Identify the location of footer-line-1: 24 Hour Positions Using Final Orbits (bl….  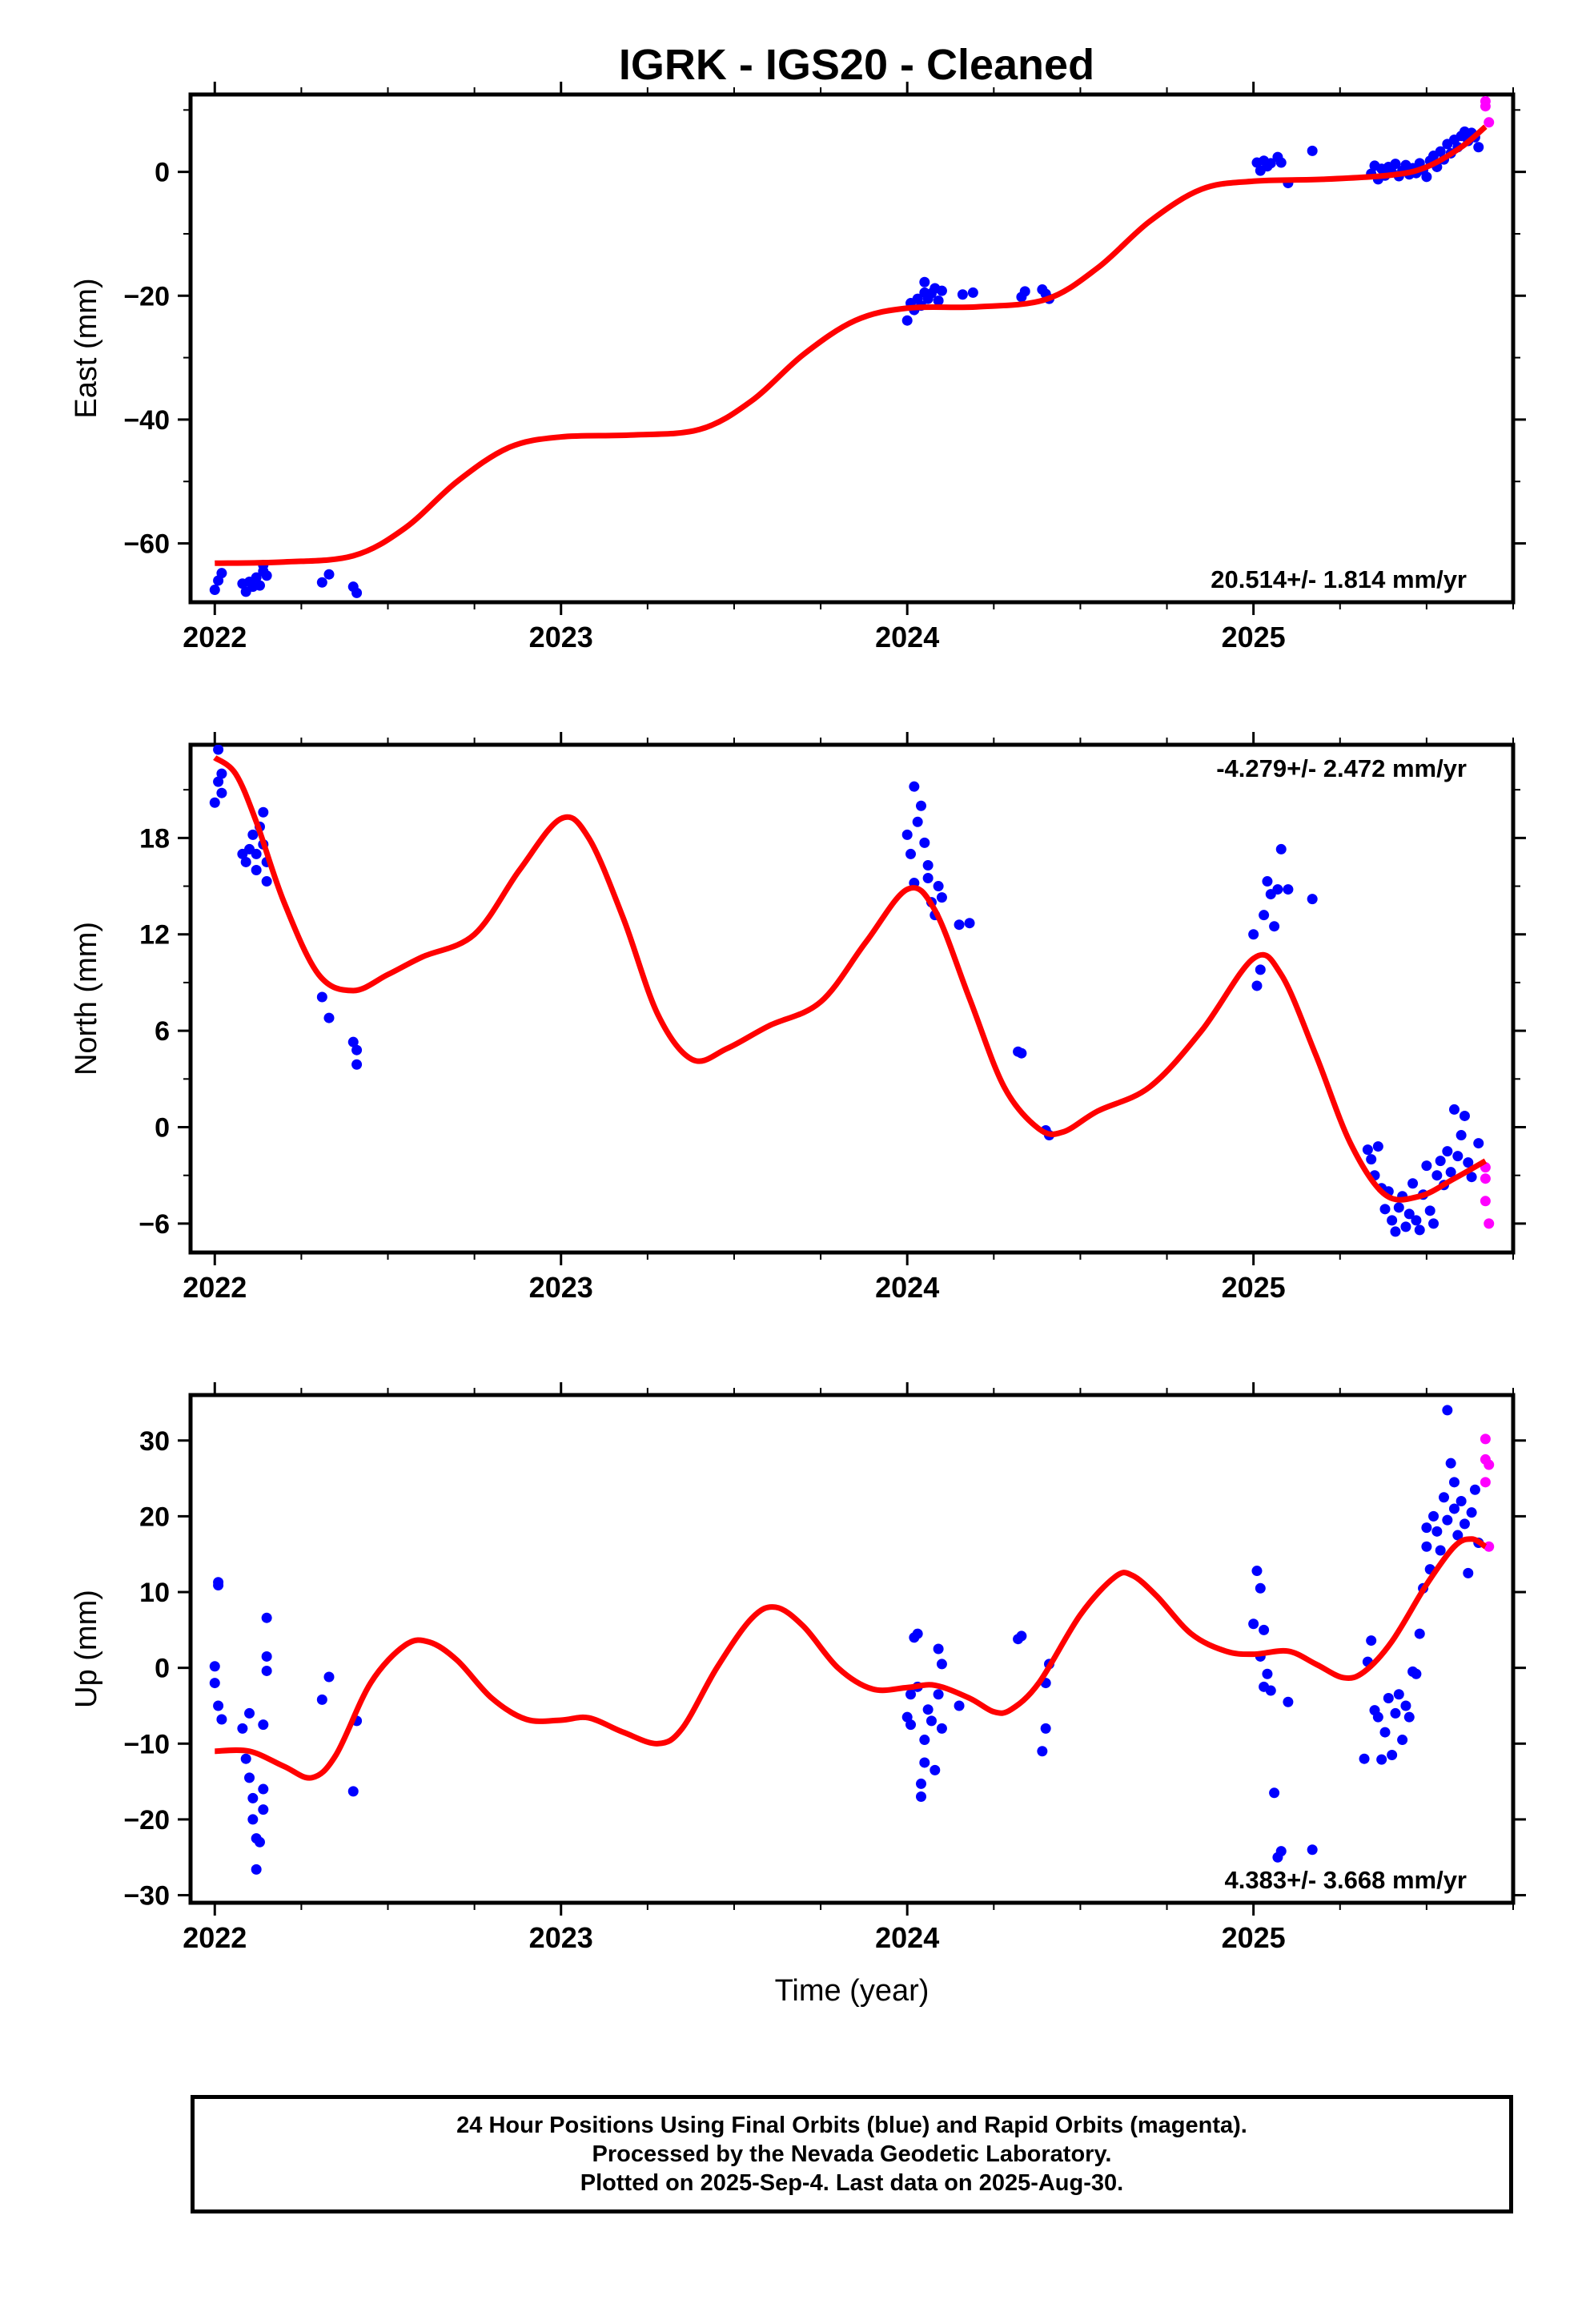
(851, 2125).